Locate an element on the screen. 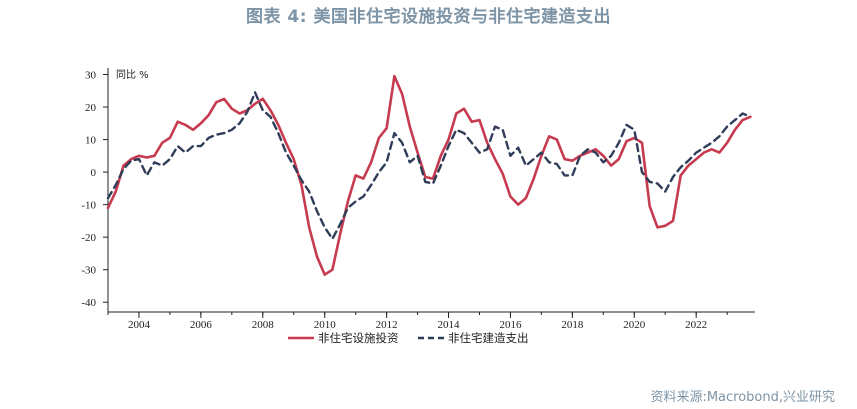  y-tick-label: 30 is located at coordinates (91, 76).